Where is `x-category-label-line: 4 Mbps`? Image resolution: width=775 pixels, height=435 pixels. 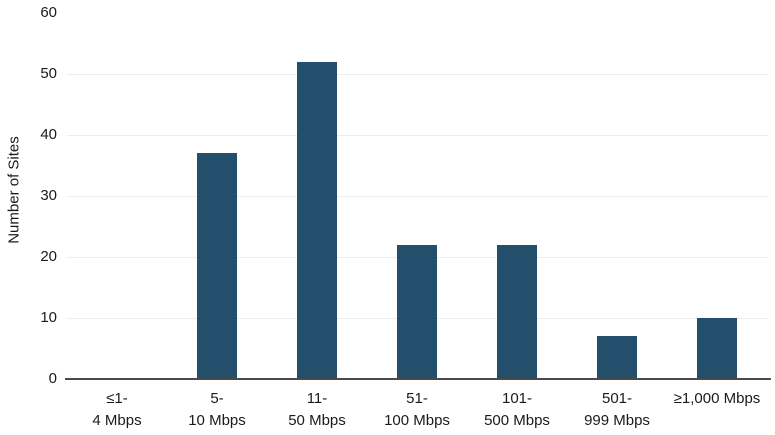 x-category-label-line: 4 Mbps is located at coordinates (117, 420).